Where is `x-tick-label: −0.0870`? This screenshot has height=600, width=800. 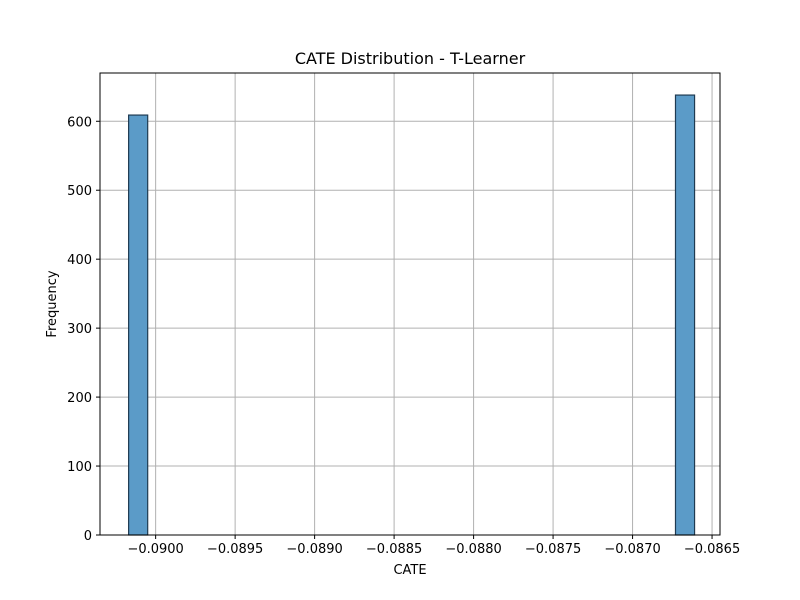
x-tick-label: −0.0870 is located at coordinates (632, 549).